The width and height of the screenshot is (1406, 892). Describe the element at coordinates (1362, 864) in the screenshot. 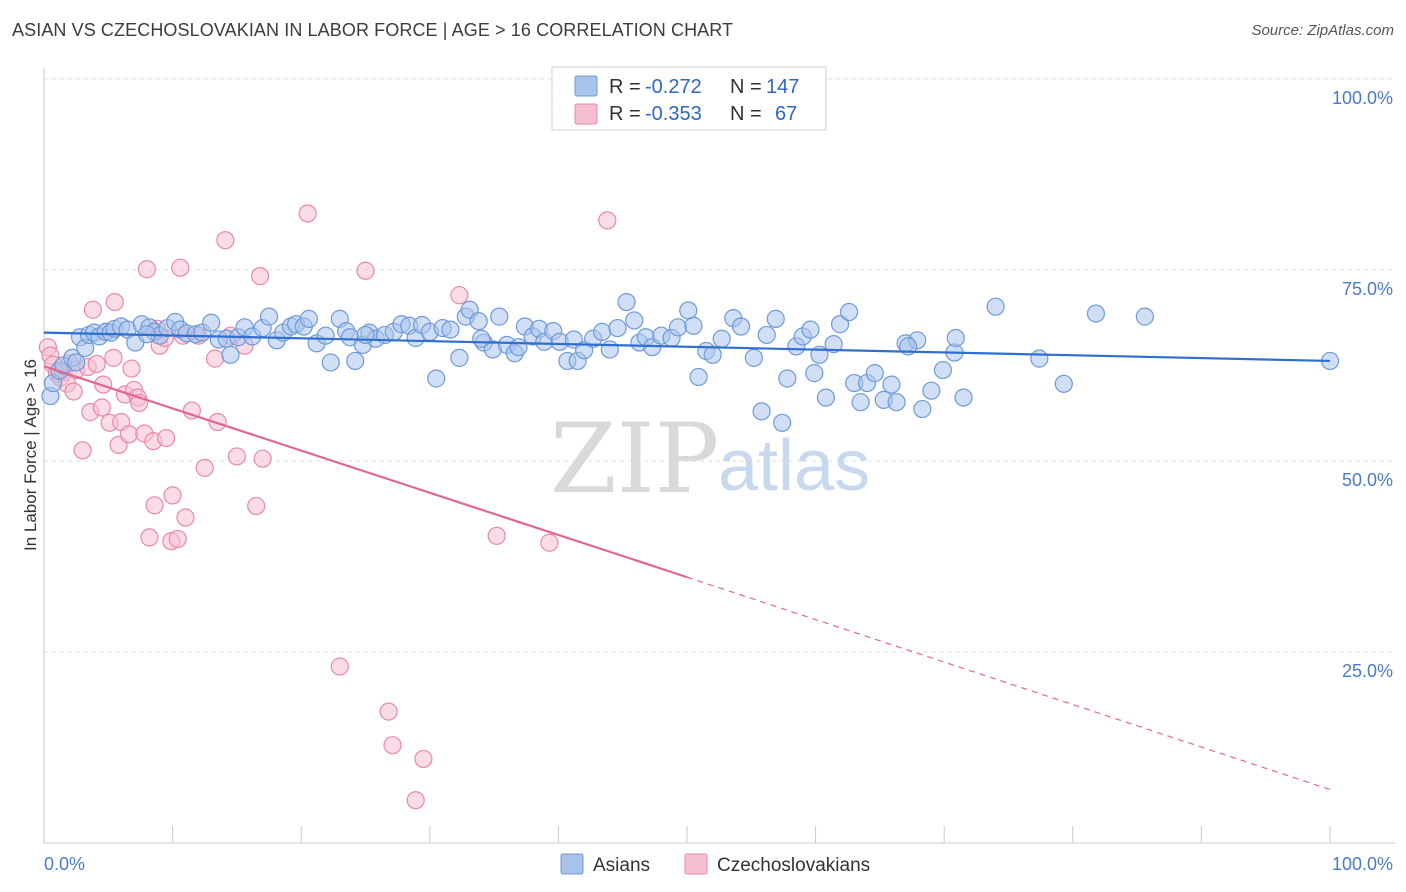

I see `x-tick-label: 100.0%` at that location.